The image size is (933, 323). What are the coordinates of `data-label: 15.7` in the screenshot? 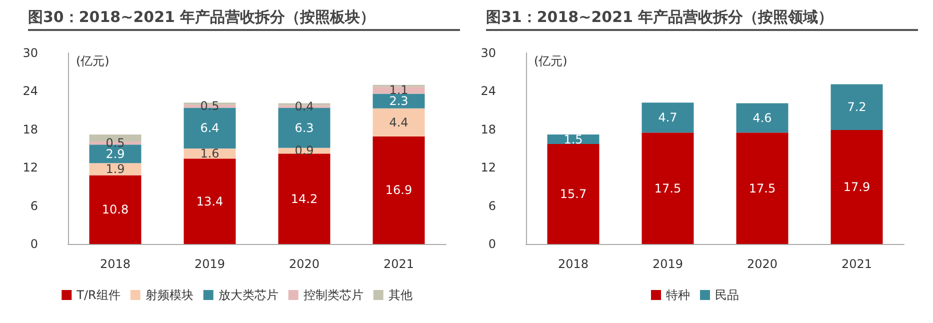 It's located at (573, 194).